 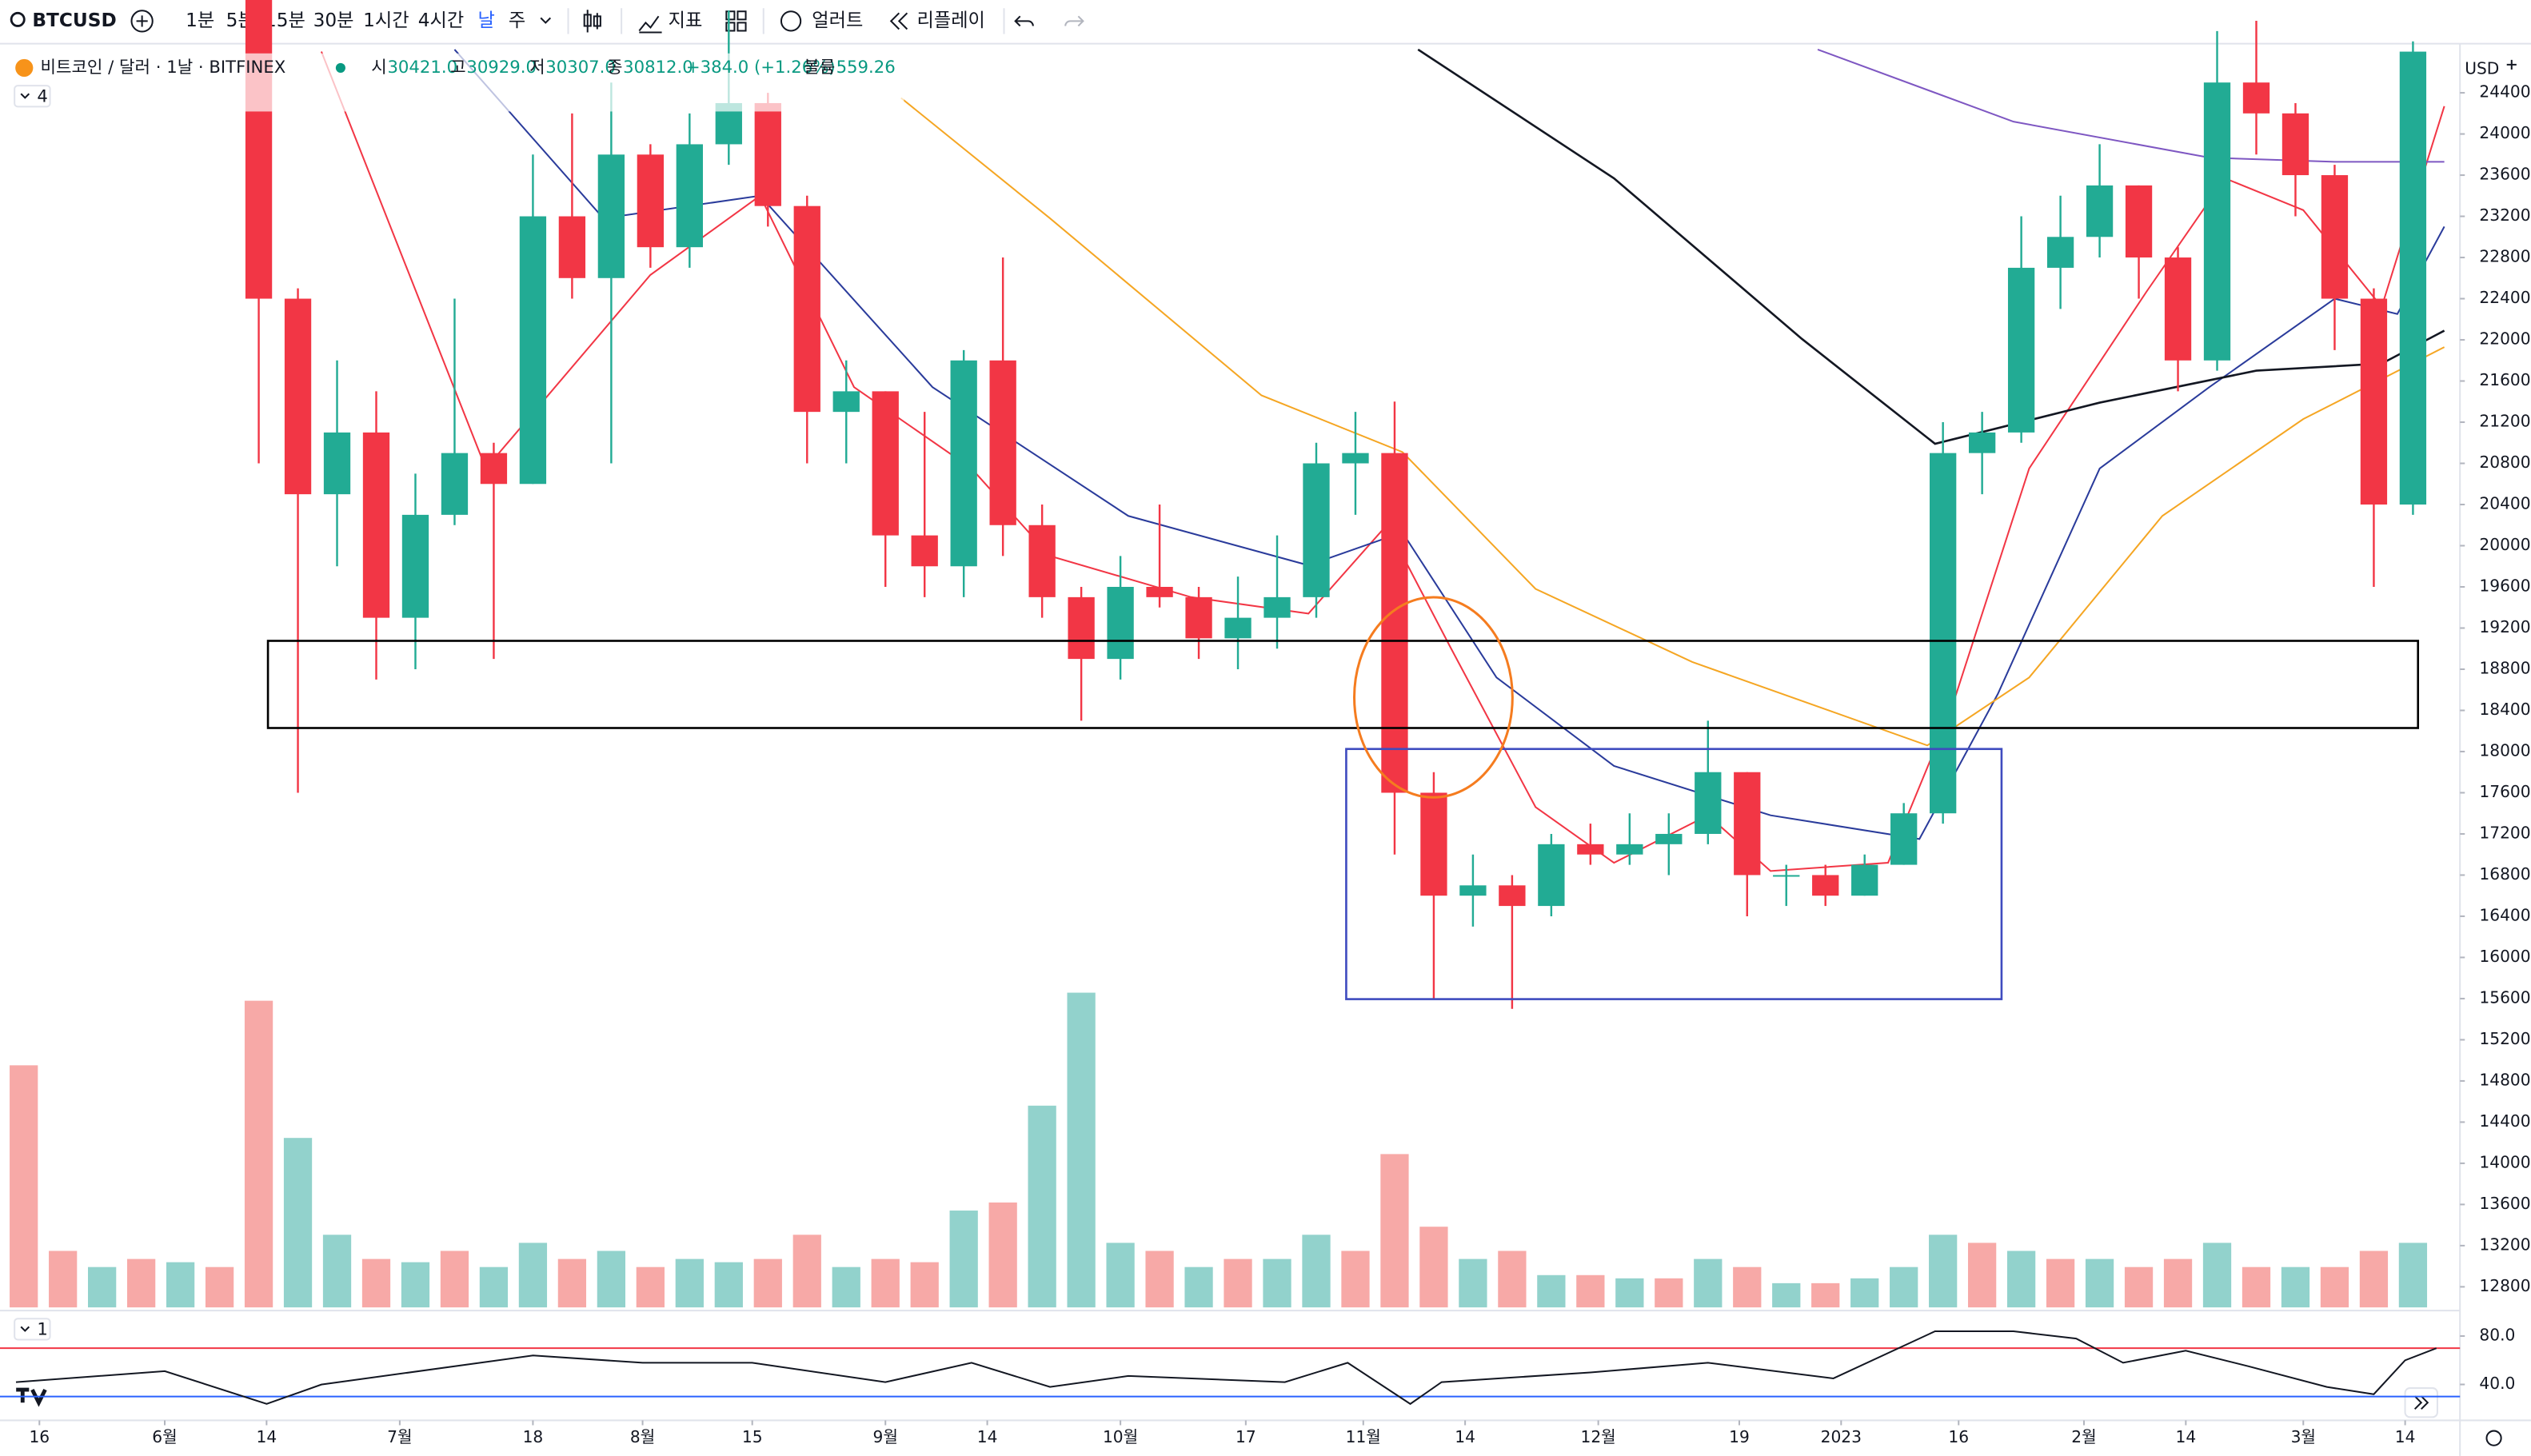 I want to click on symbol: BTCUSD, so click(x=74, y=20).